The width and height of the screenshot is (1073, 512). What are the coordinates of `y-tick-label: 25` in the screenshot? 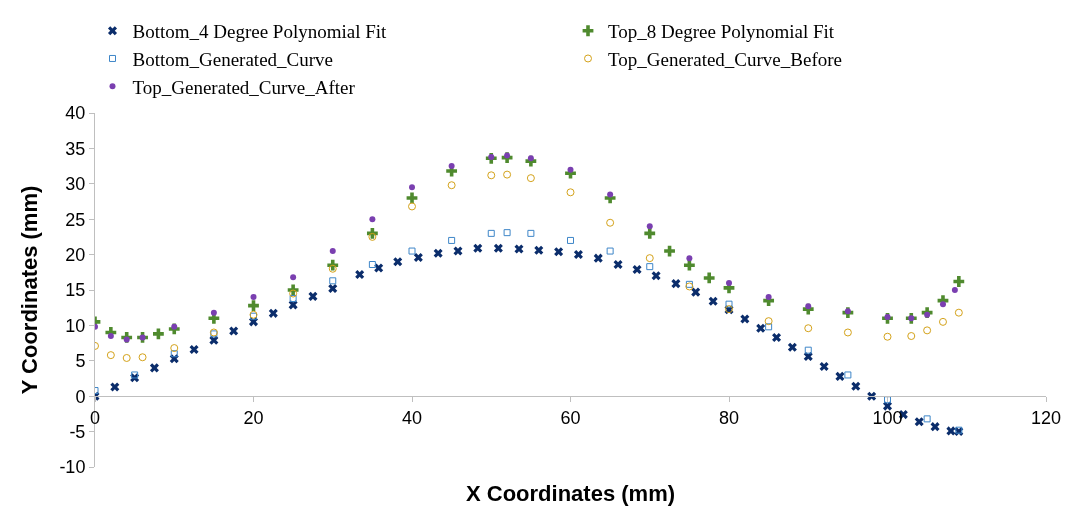 It's located at (75, 219).